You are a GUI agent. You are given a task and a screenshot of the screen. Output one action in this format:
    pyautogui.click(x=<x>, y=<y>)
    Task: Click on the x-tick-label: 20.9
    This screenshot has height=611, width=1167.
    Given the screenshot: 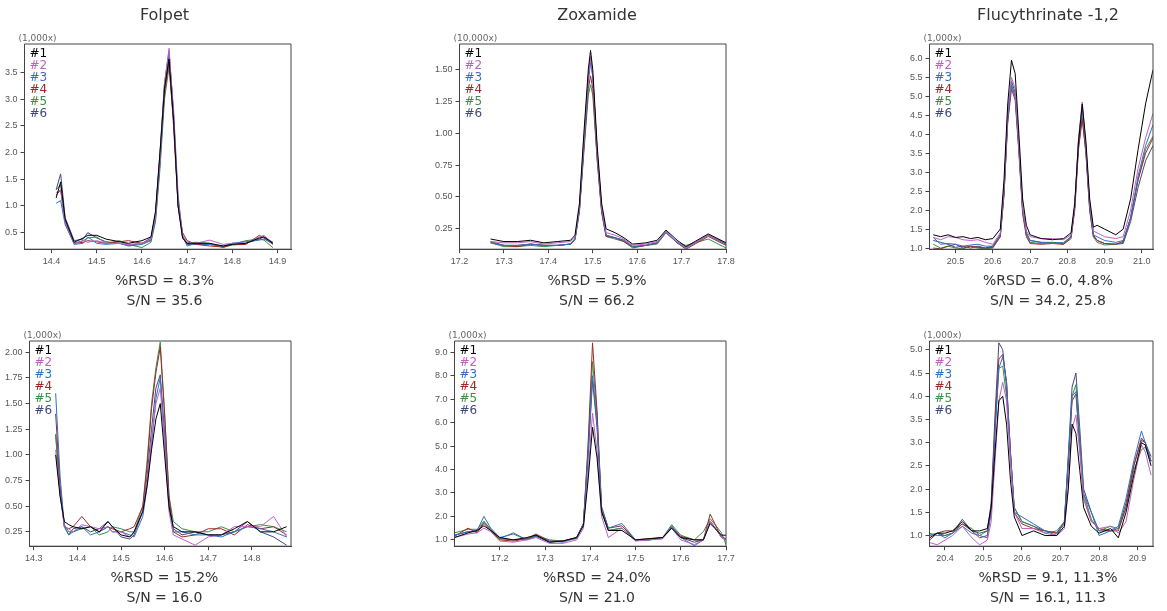 What is the action you would take?
    pyautogui.click(x=1104, y=261)
    